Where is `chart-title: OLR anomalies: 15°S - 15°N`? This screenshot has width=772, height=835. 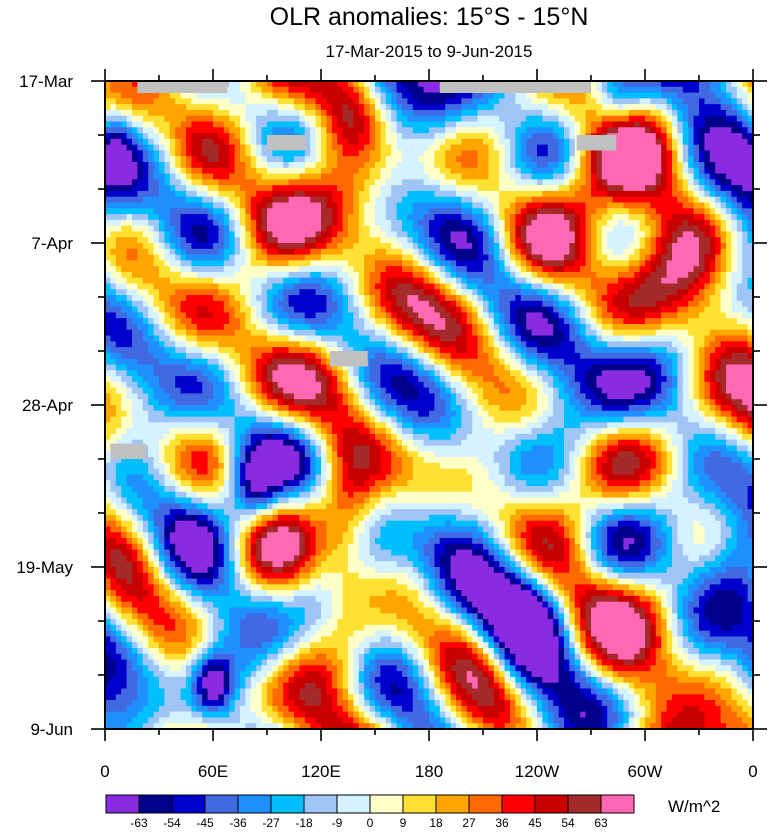 chart-title: OLR anomalies: 15°S - 15°N is located at coordinates (429, 17).